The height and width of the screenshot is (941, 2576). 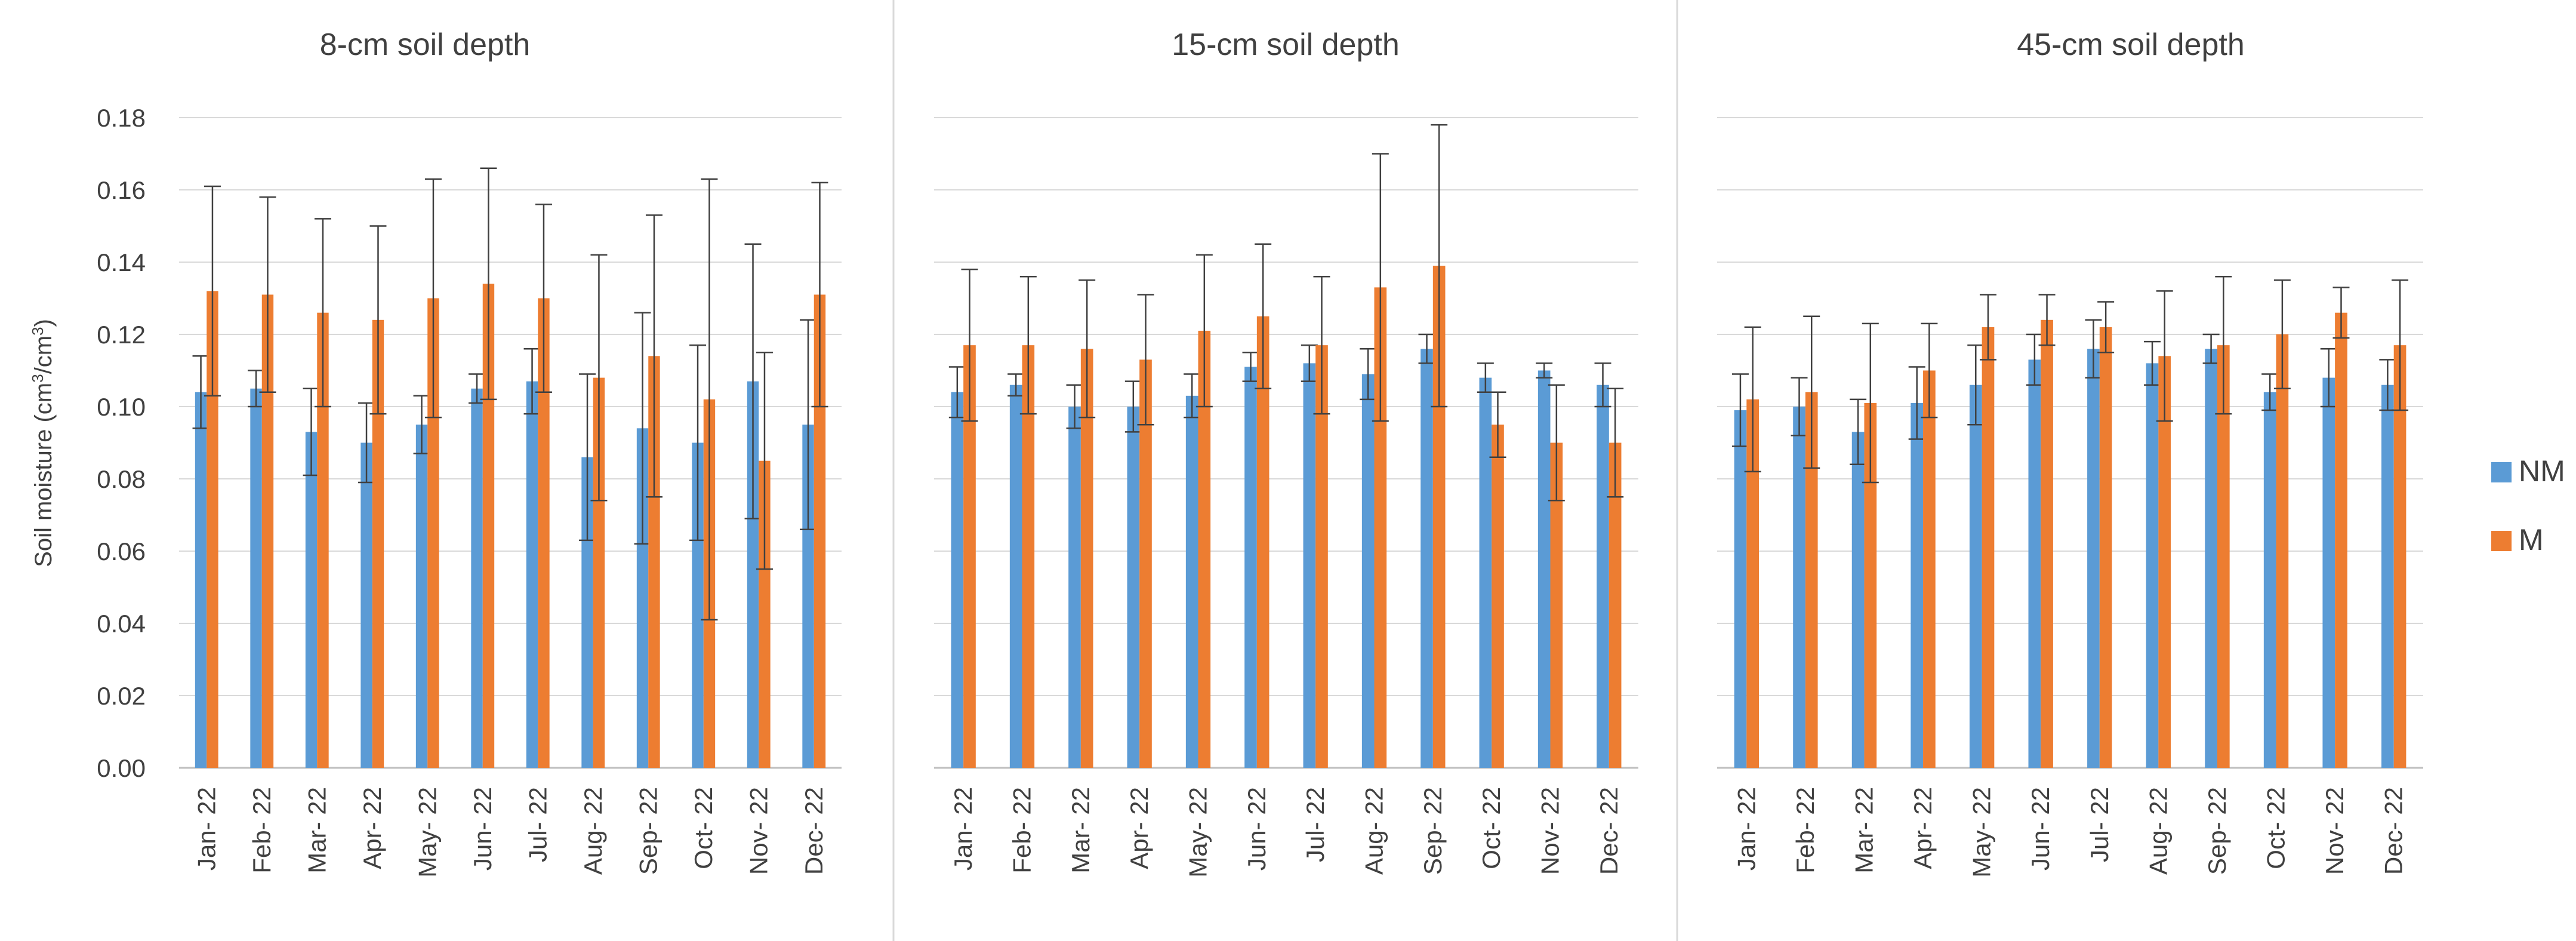 What do you see at coordinates (1081, 830) in the screenshot?
I see `x-tick-label: Mar- 22` at bounding box center [1081, 830].